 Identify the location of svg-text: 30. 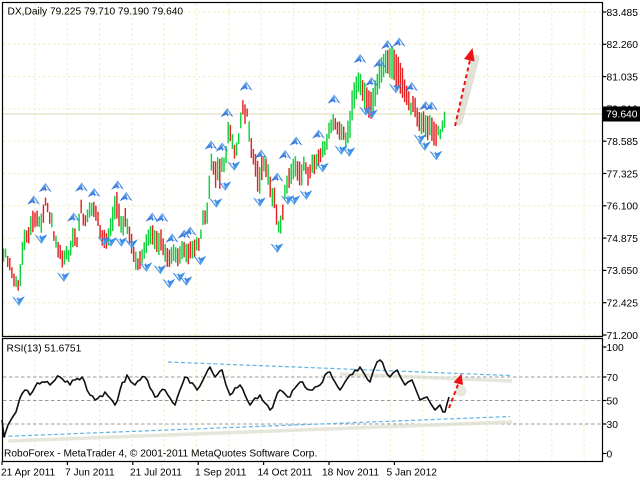
(613, 425).